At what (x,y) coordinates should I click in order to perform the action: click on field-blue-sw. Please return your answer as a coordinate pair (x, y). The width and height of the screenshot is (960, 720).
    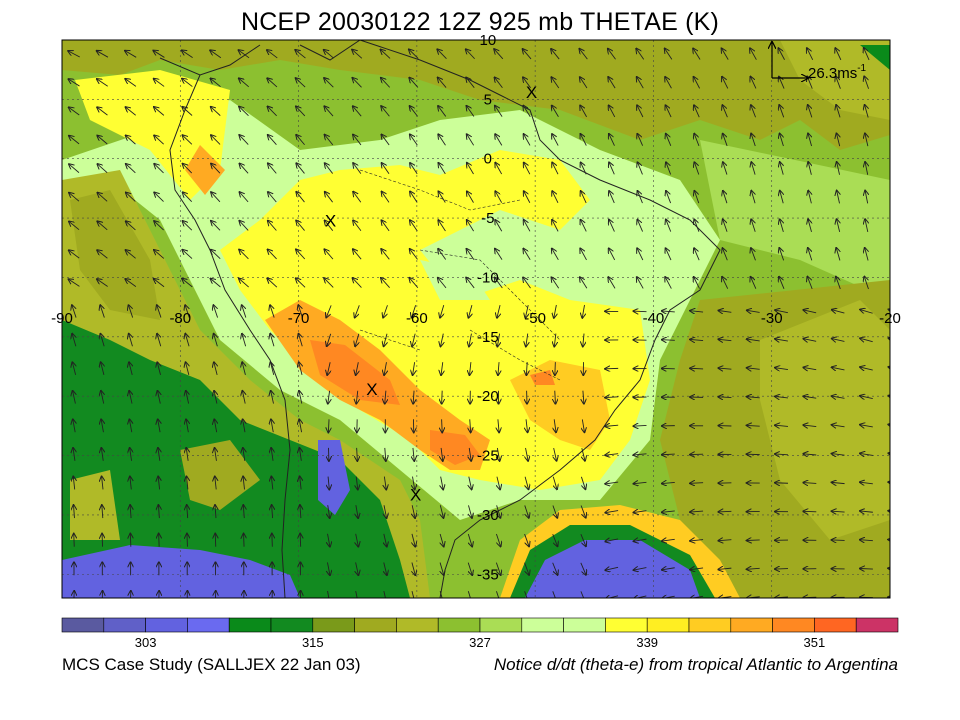
    Looking at the image, I should click on (181, 571).